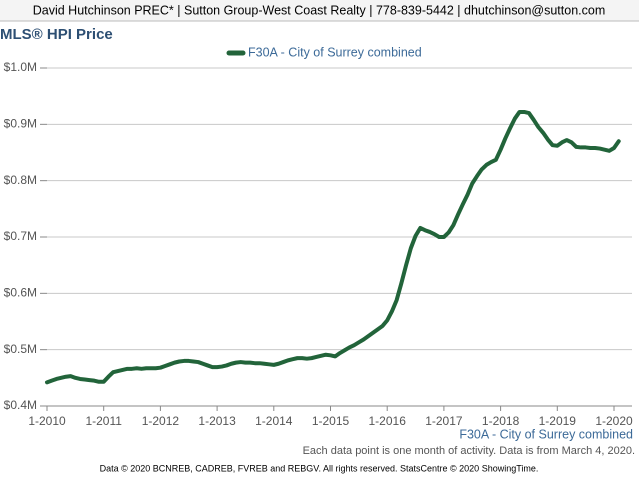 This screenshot has width=639, height=483. Describe the element at coordinates (161, 421) in the screenshot. I see `x-tick-label: 1-2012` at that location.